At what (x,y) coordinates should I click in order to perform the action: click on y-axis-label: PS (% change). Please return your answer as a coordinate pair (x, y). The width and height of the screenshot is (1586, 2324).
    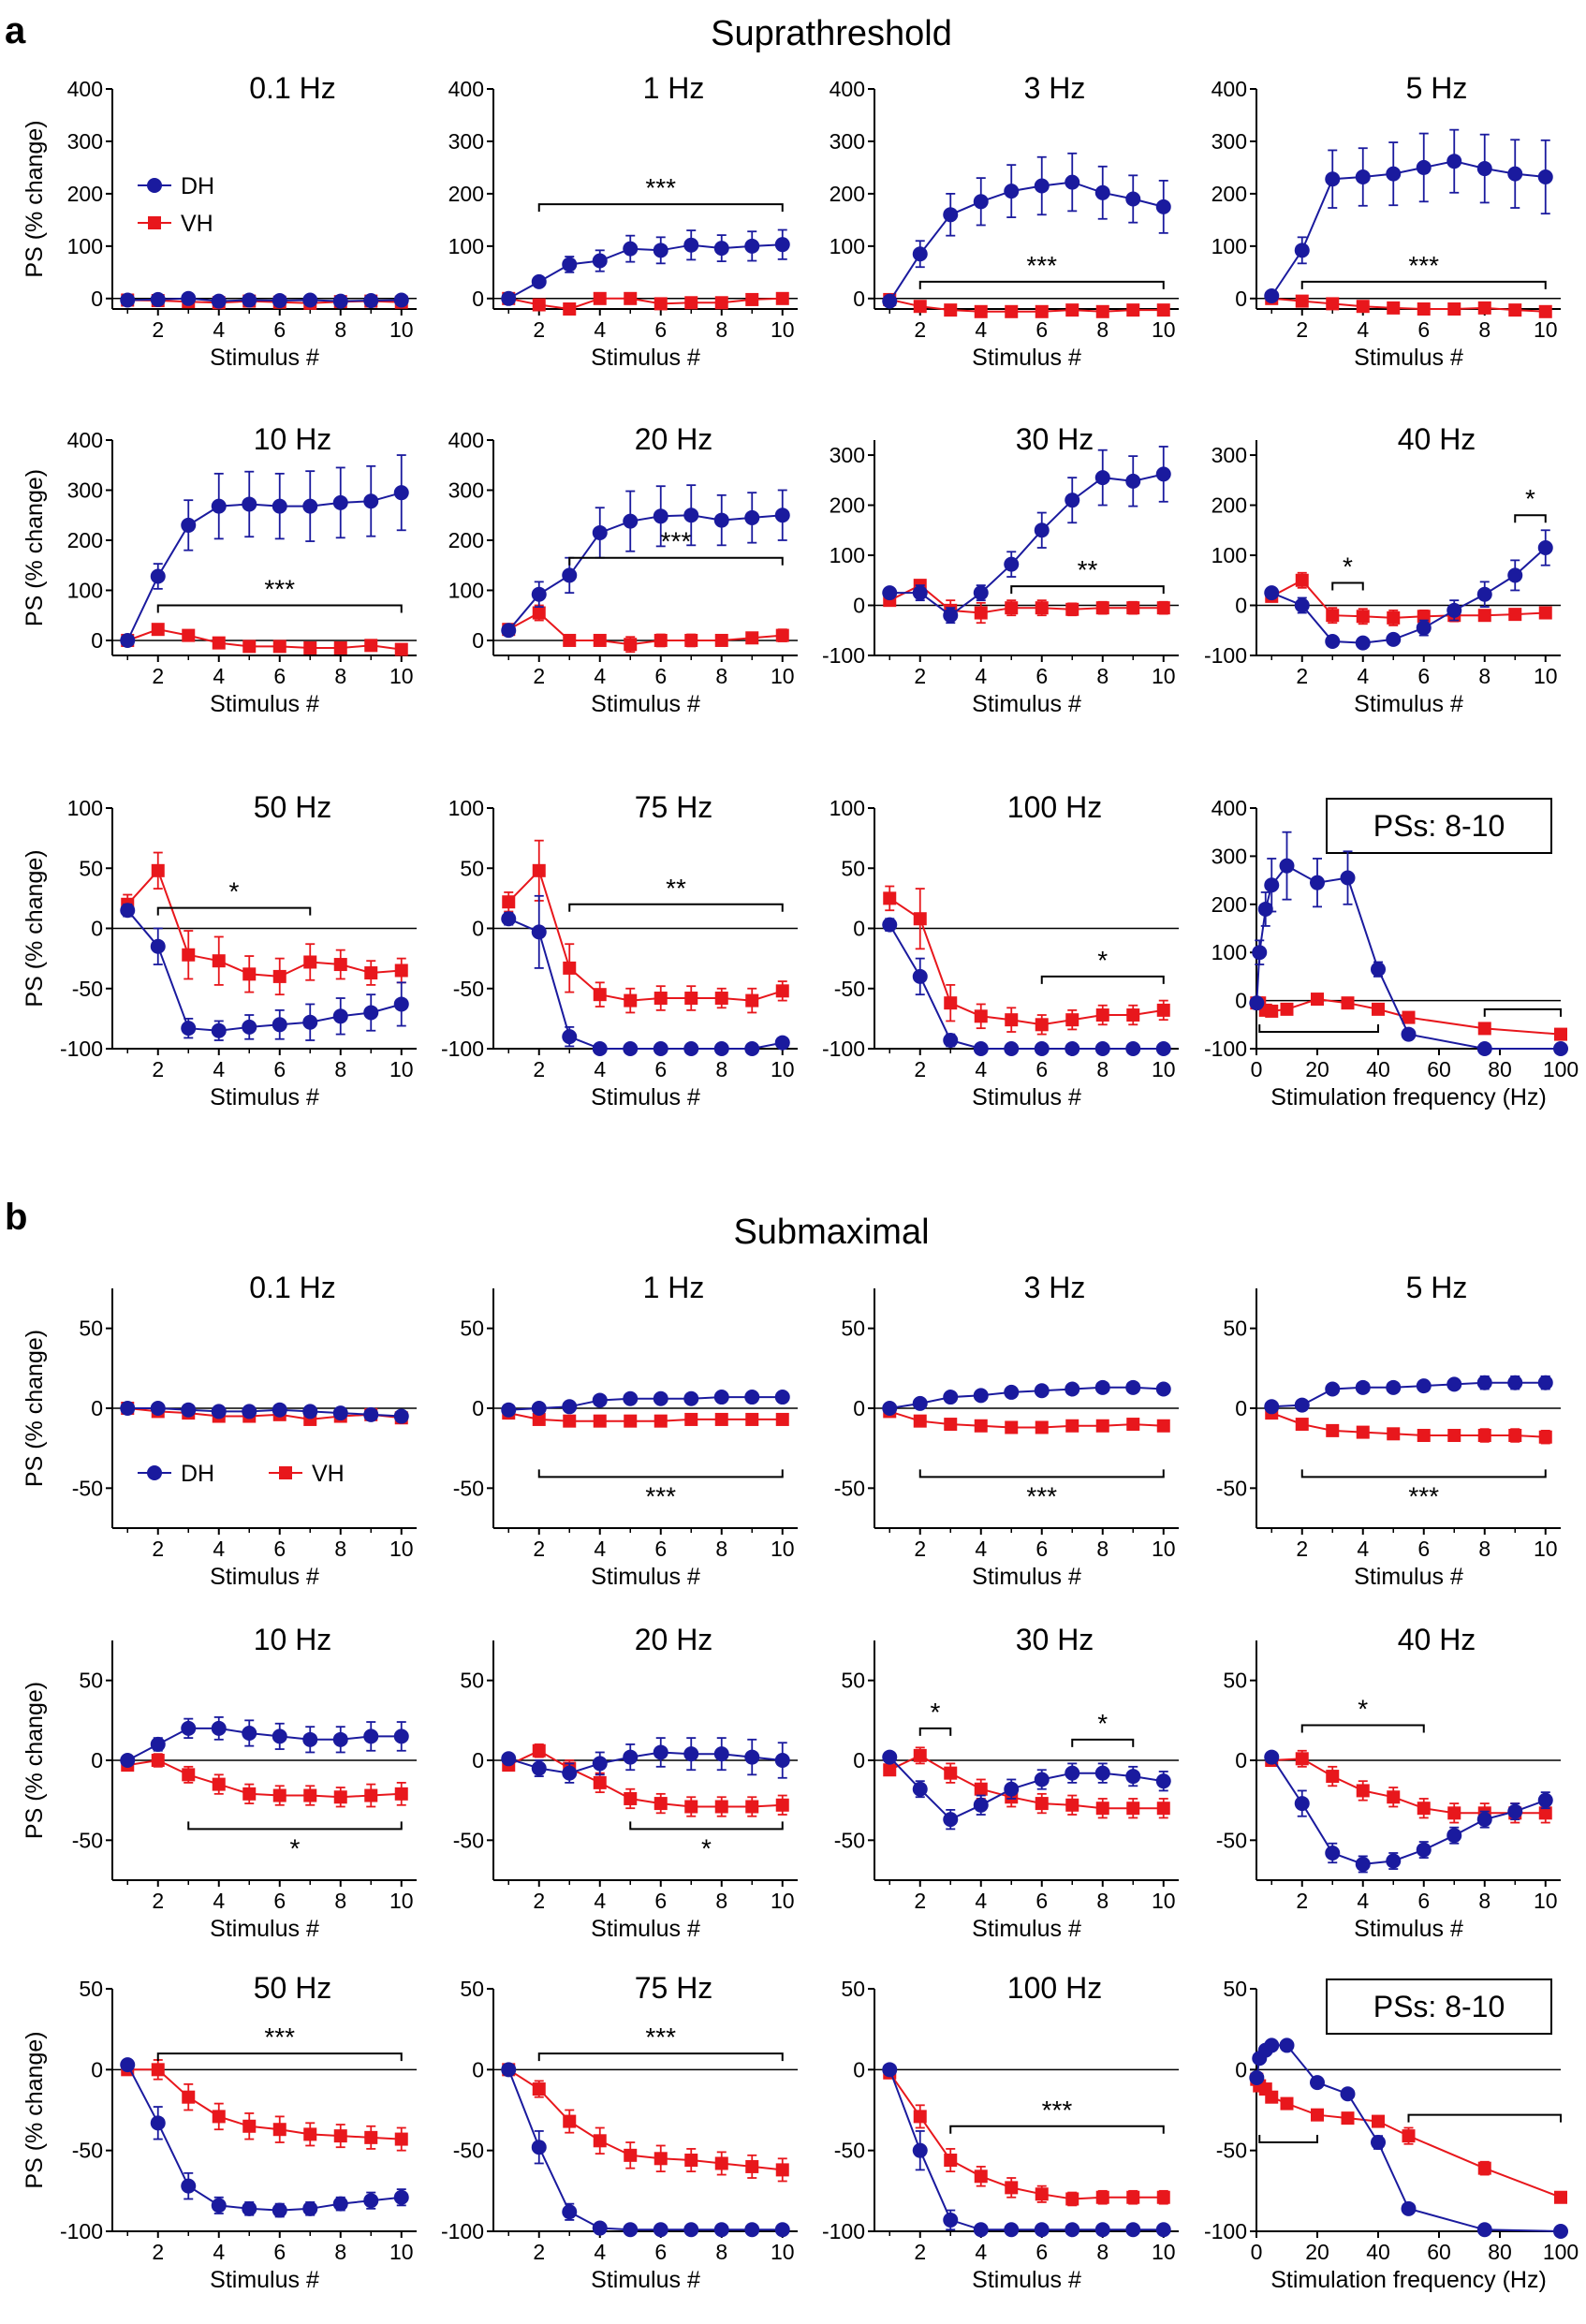
    Looking at the image, I should click on (35, 928).